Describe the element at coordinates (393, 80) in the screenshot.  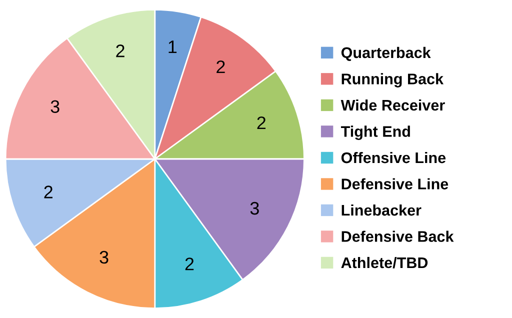
I see `legend-label: Running Back` at that location.